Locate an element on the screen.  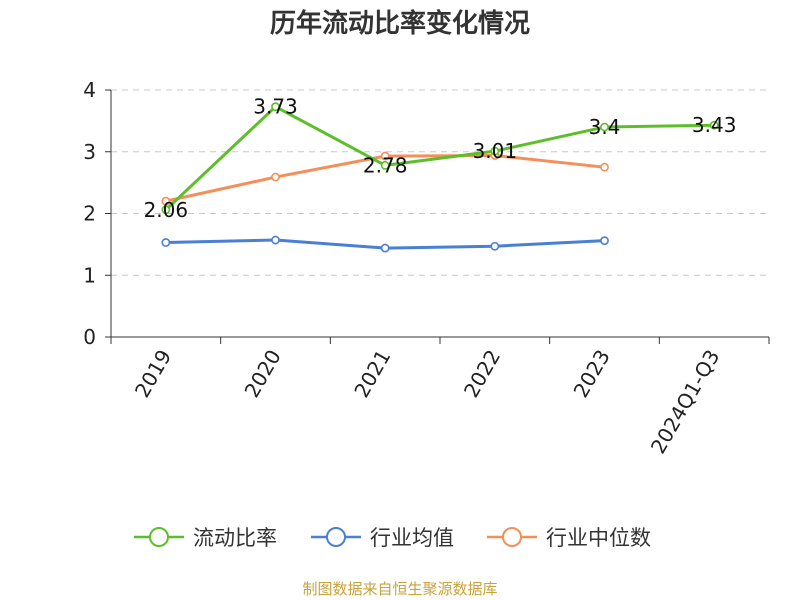
data-label-0: 2.06 is located at coordinates (166, 210).